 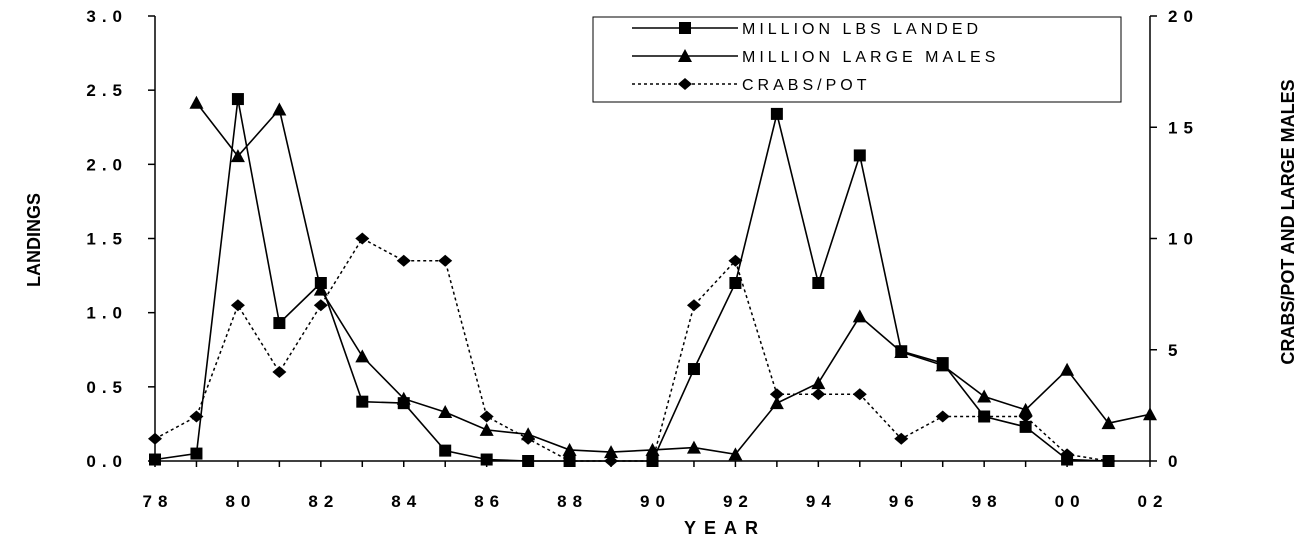 I want to click on x-tick-label: 88, so click(x=572, y=501).